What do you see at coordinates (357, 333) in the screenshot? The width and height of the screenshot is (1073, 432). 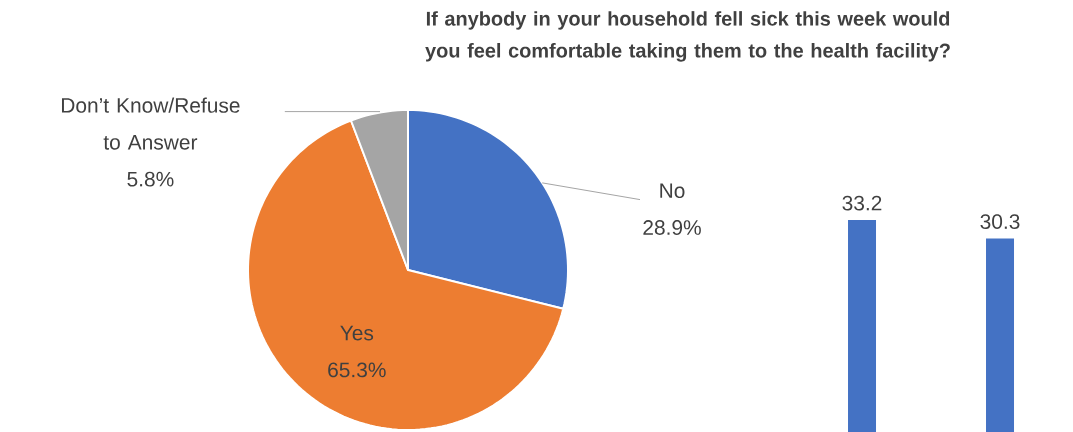 I see `slice-label: Yes` at bounding box center [357, 333].